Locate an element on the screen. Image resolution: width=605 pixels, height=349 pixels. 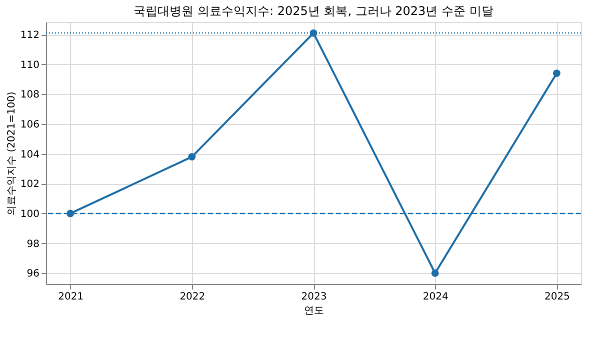
y-tick-label: 96 is located at coordinates (33, 274).